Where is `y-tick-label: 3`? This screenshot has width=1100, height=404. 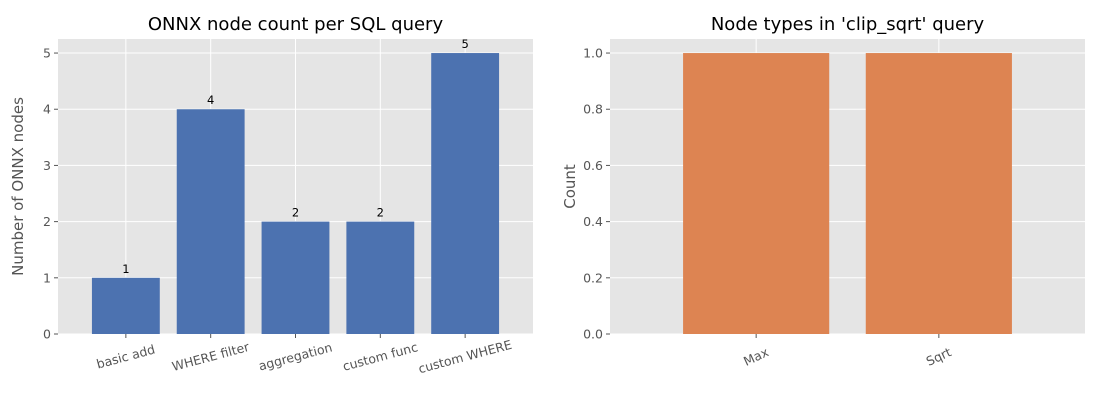 y-tick-label: 3 is located at coordinates (47, 165).